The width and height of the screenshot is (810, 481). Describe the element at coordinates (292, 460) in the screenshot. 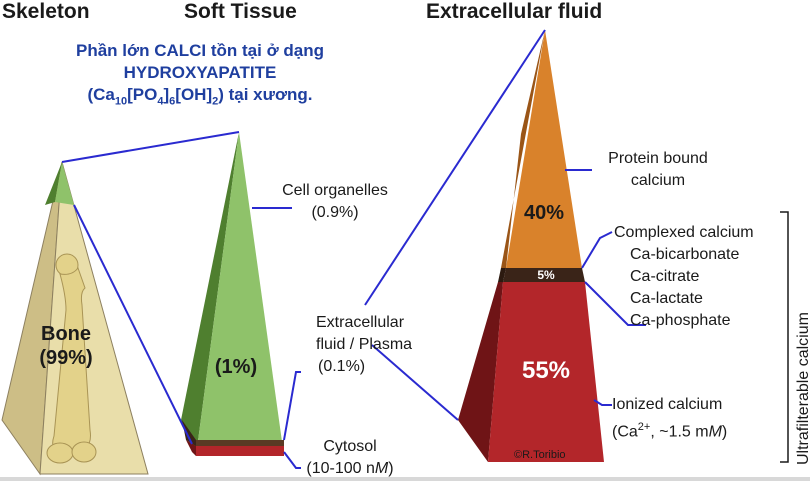

I see `connector-cytosol` at that location.